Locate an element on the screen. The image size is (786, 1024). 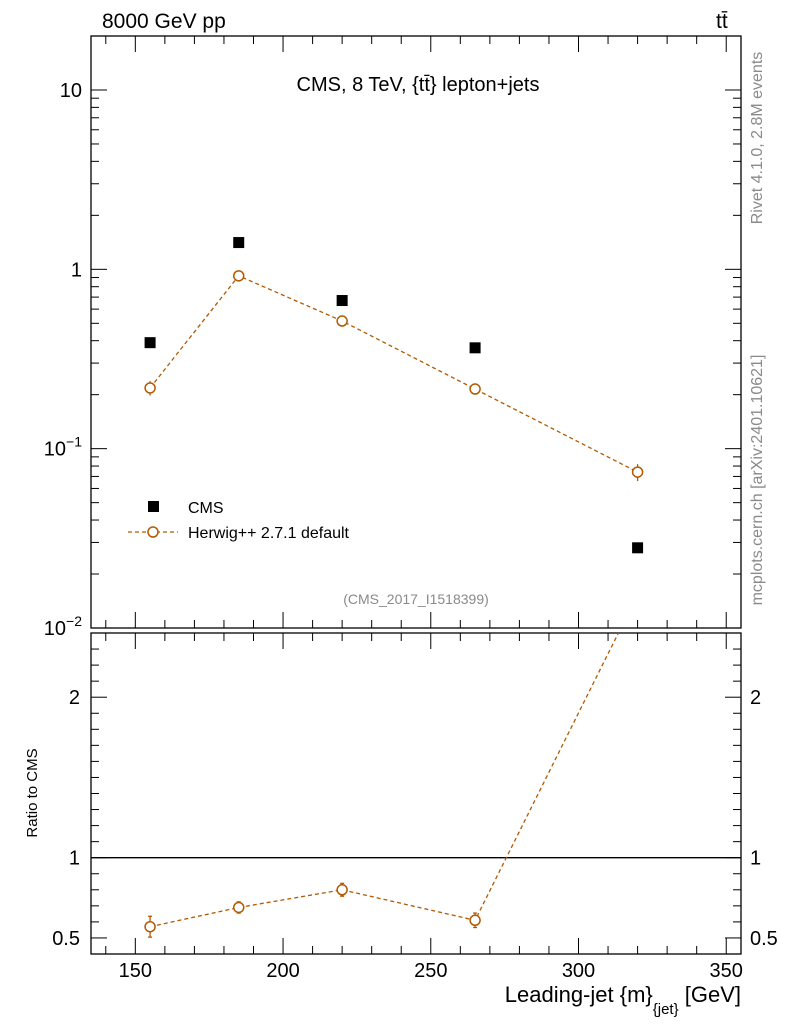
ratio-y-tick-label-left: 0.5 is located at coordinates (66, 939).